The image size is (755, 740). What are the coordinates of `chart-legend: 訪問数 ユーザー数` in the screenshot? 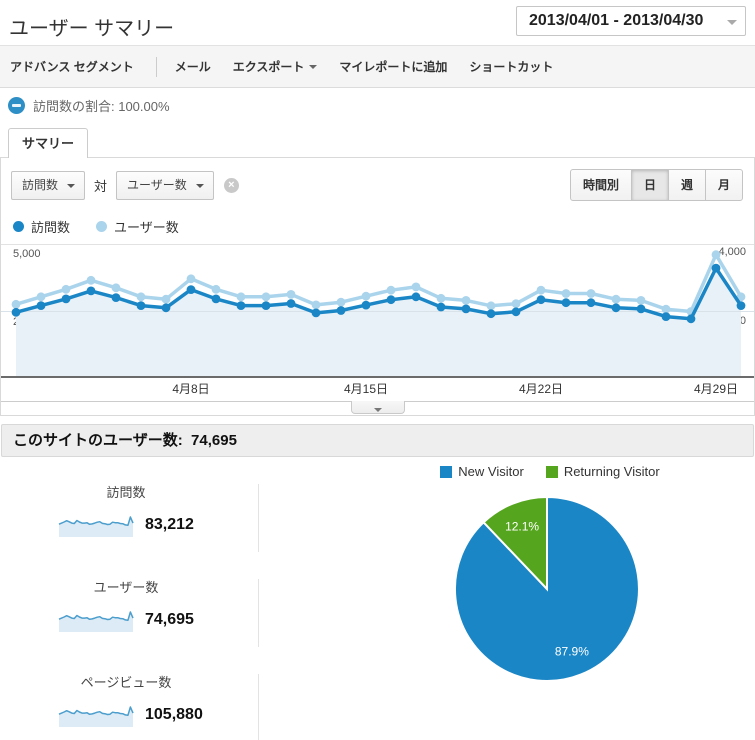 It's located at (109, 226).